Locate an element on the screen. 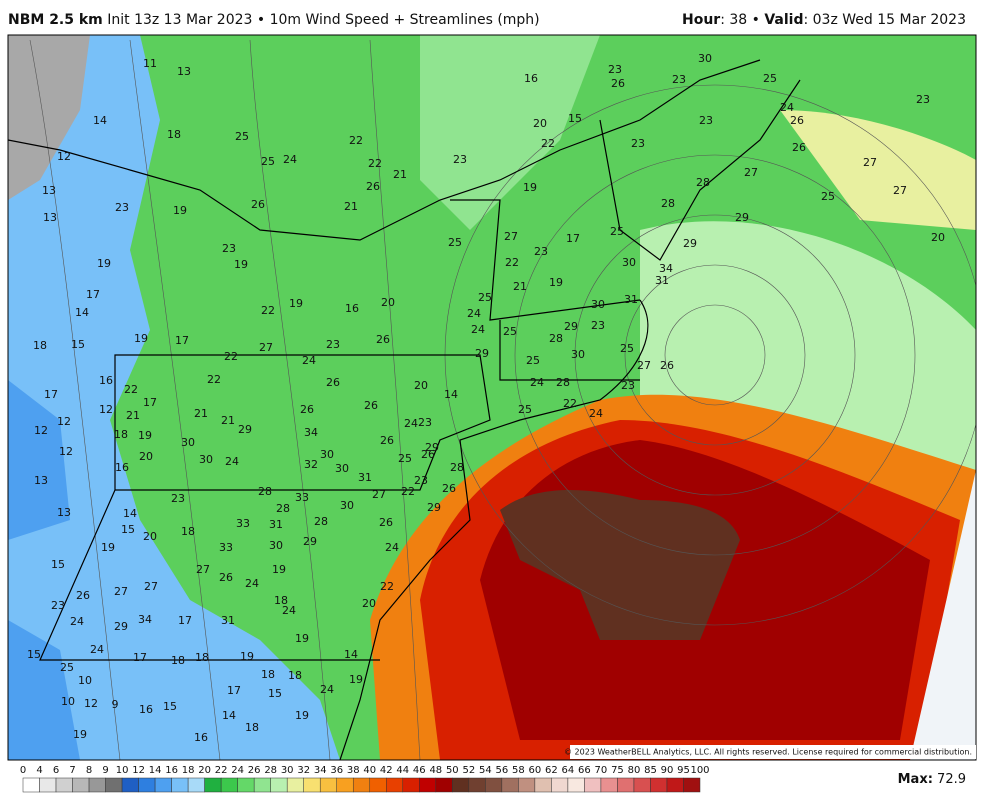  colorbar-tick-label: 66 is located at coordinates (584, 770).